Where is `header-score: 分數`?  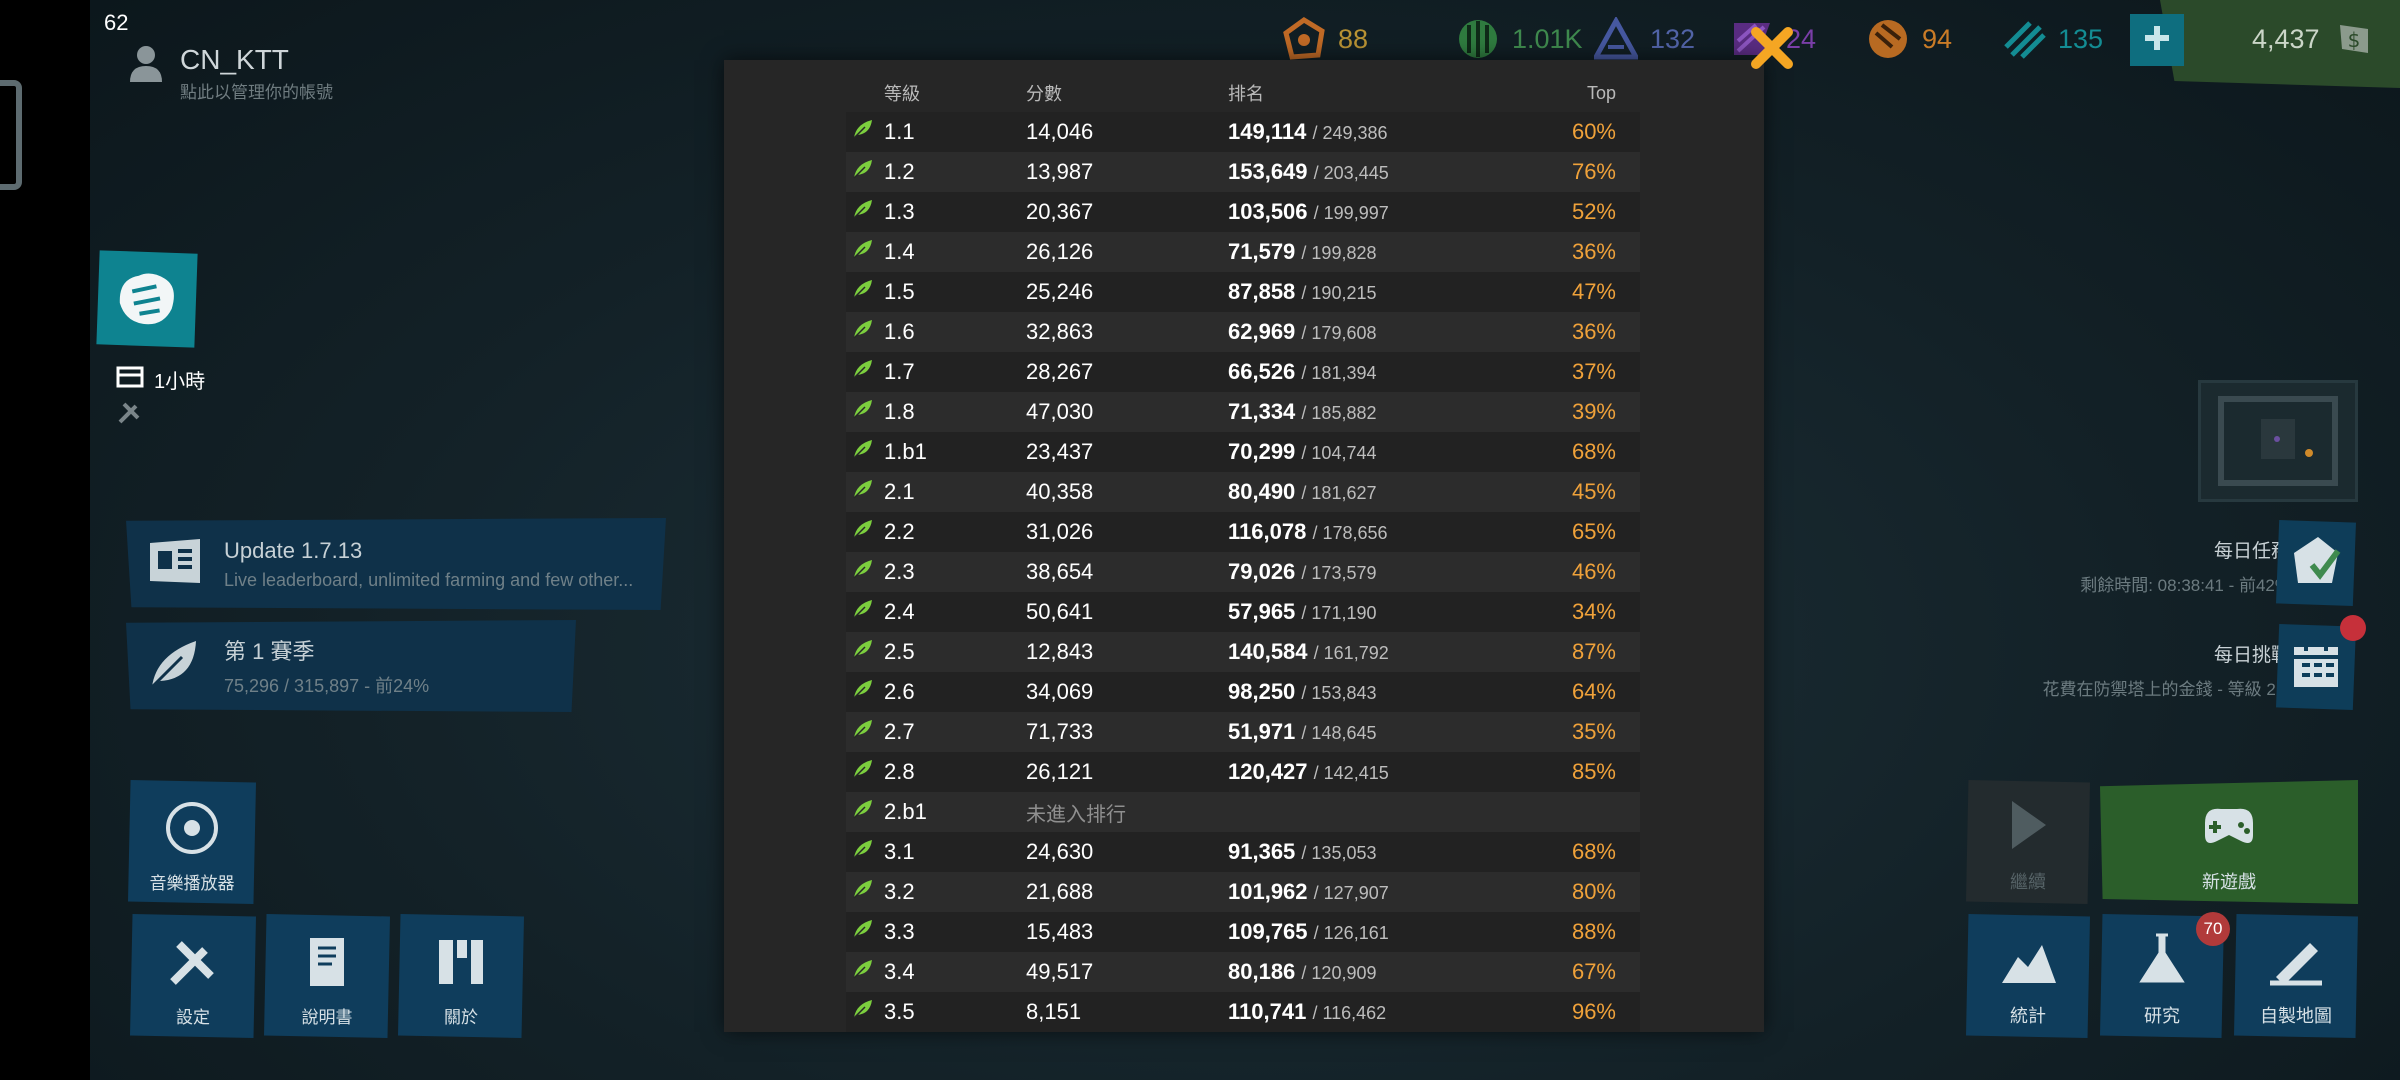 header-score: 分數 is located at coordinates (1044, 94).